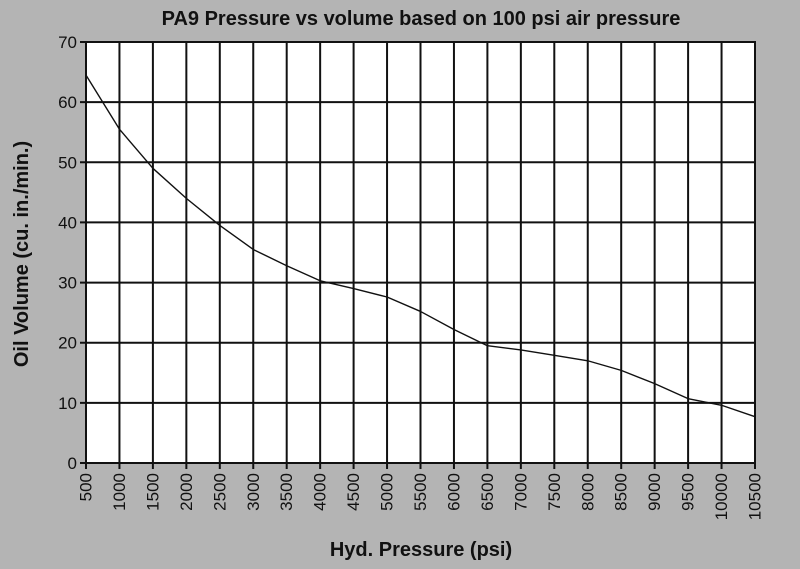 This screenshot has width=800, height=569. I want to click on x-tick-label: 2500, so click(219, 492).